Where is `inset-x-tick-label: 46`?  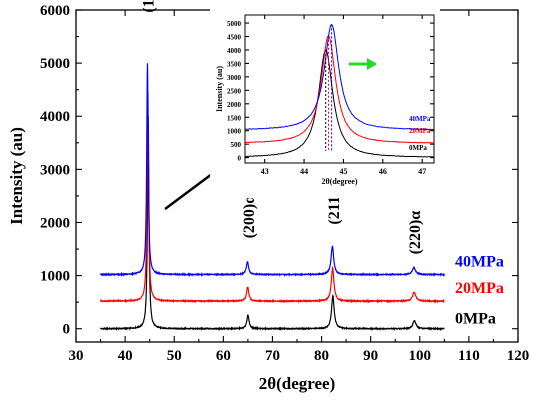
inset-x-tick-label: 46 is located at coordinates (383, 171).